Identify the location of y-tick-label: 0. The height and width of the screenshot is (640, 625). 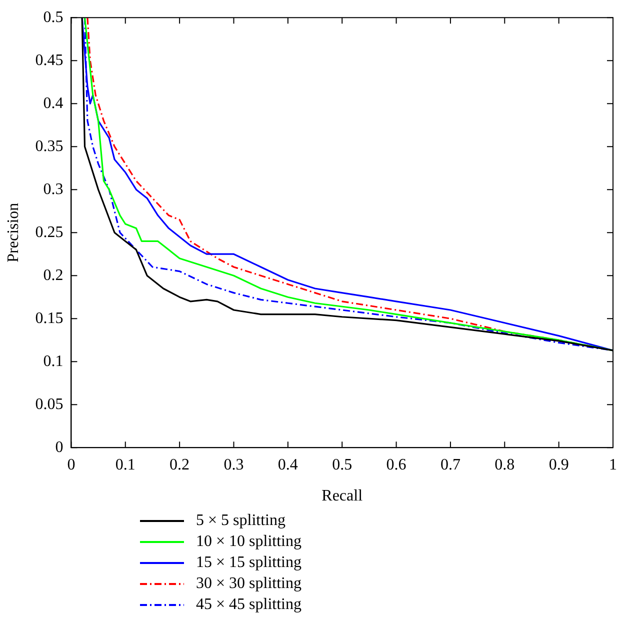
(59, 447).